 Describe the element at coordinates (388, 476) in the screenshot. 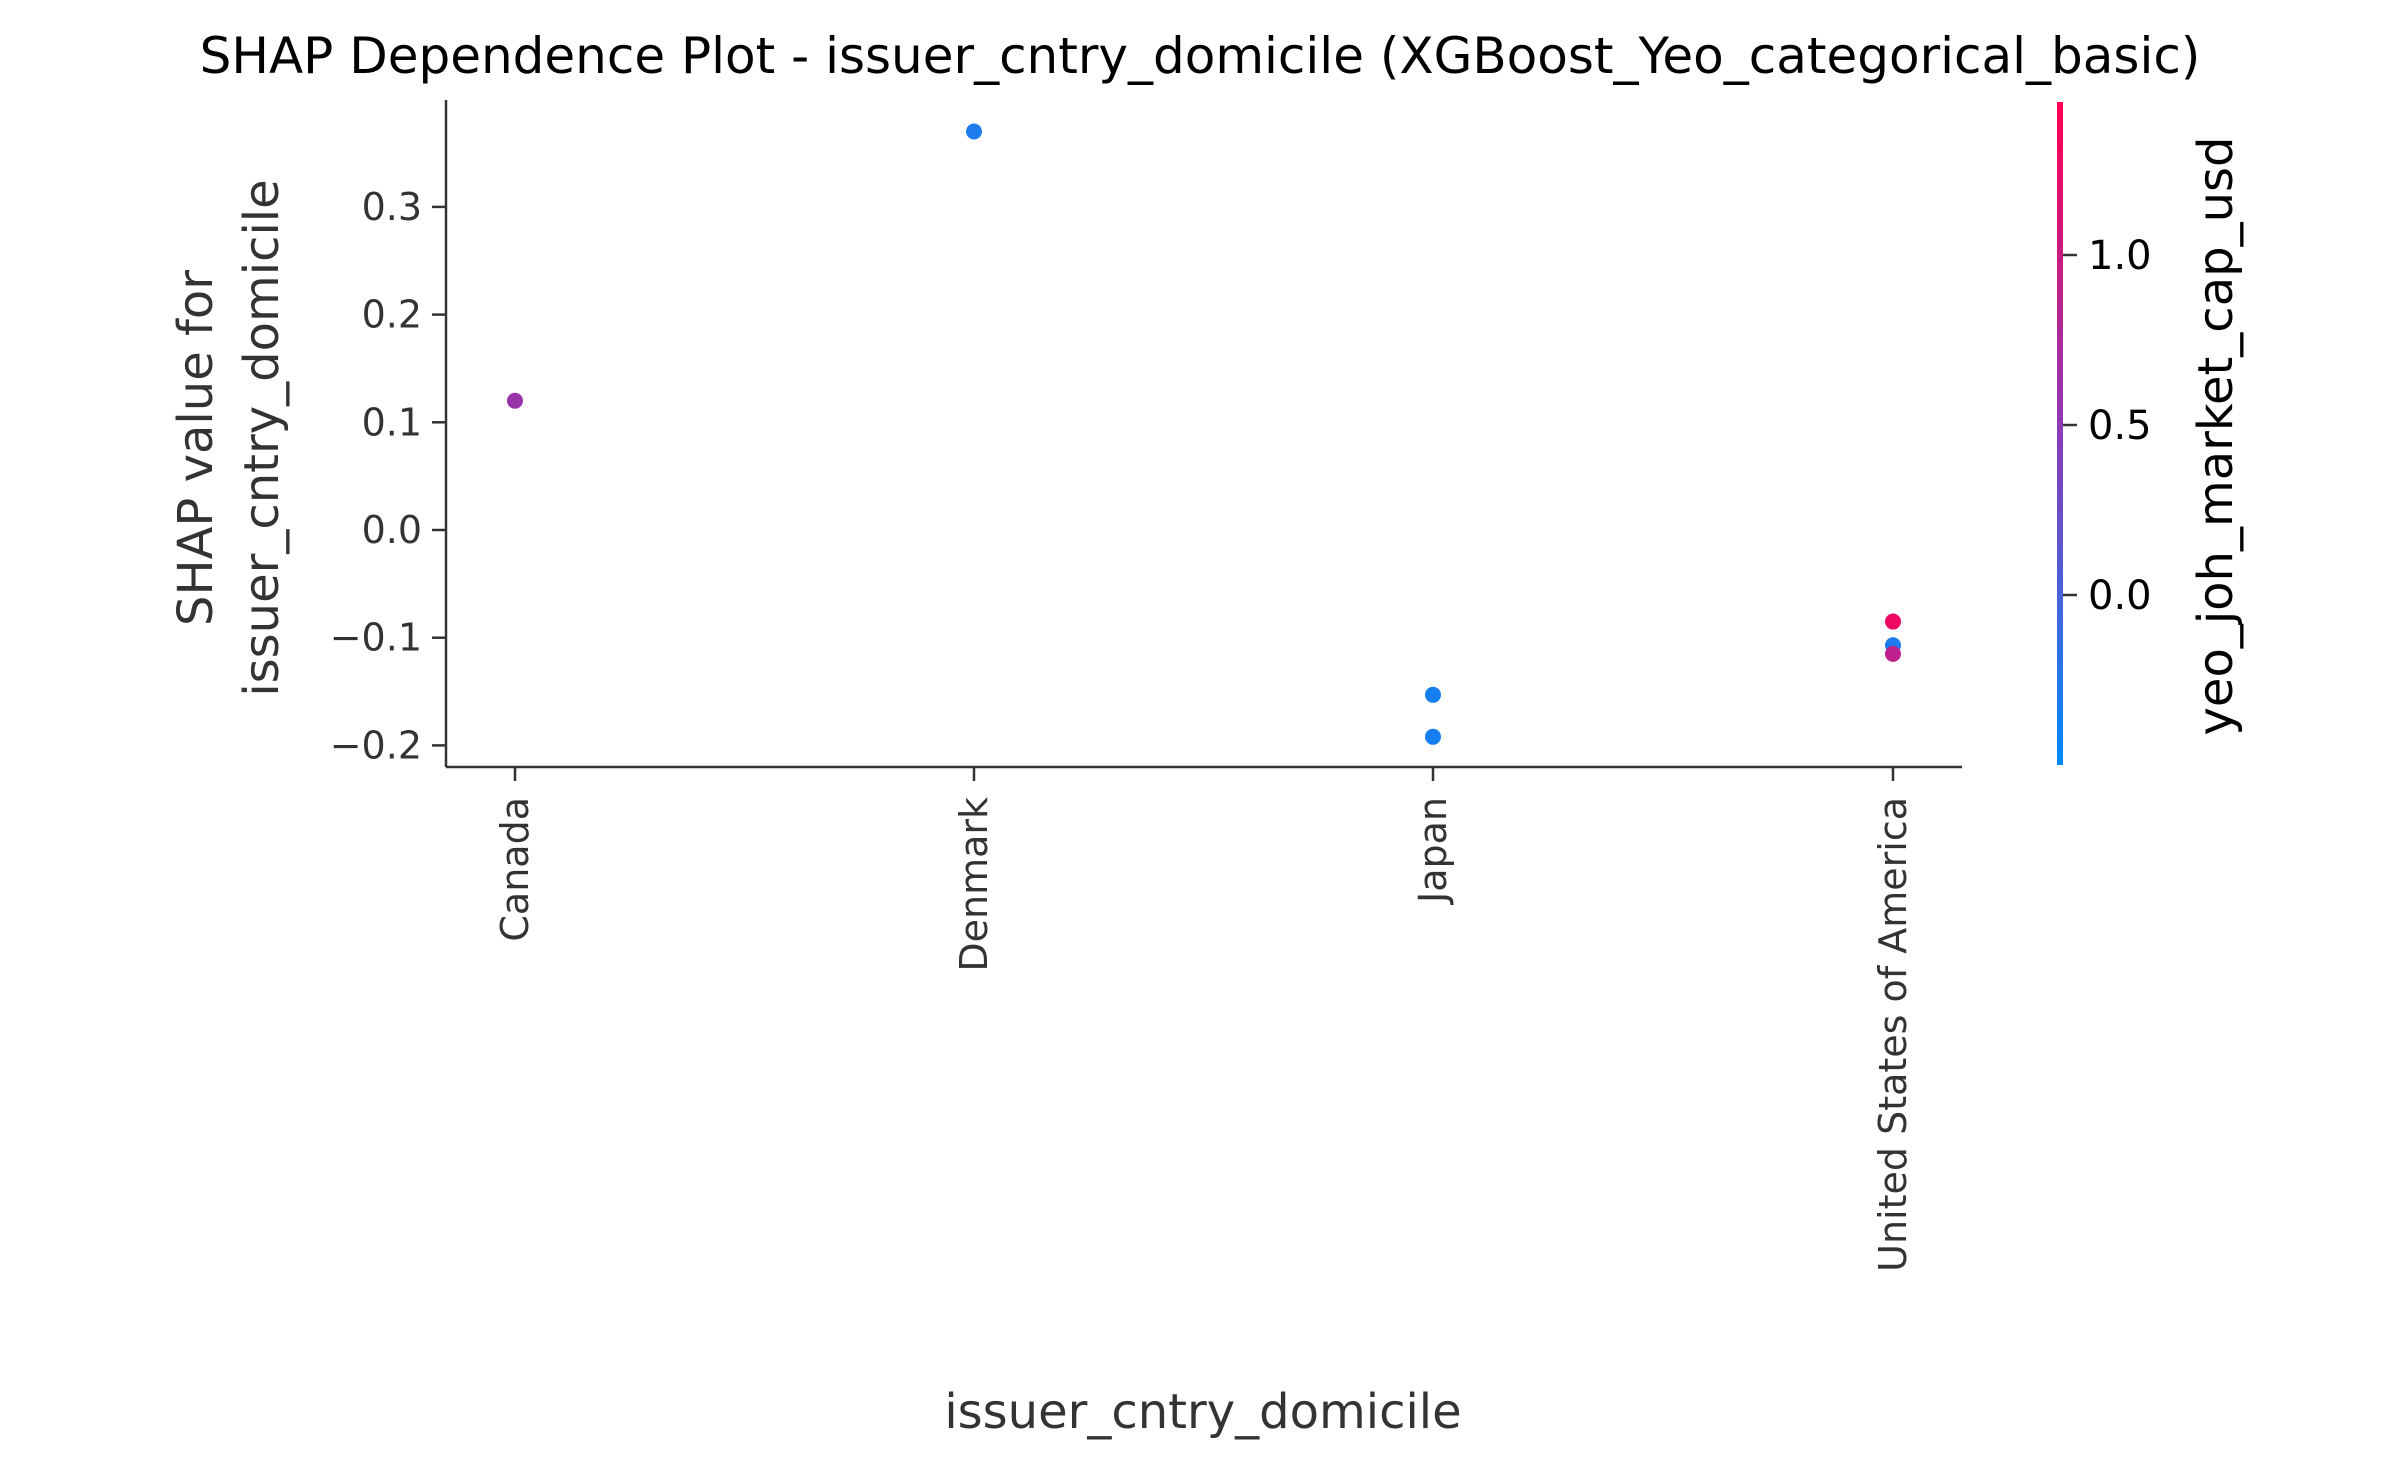

I see `y-ticks: −0.2 −0.1 0.0 0.1 0.2 0.3` at that location.